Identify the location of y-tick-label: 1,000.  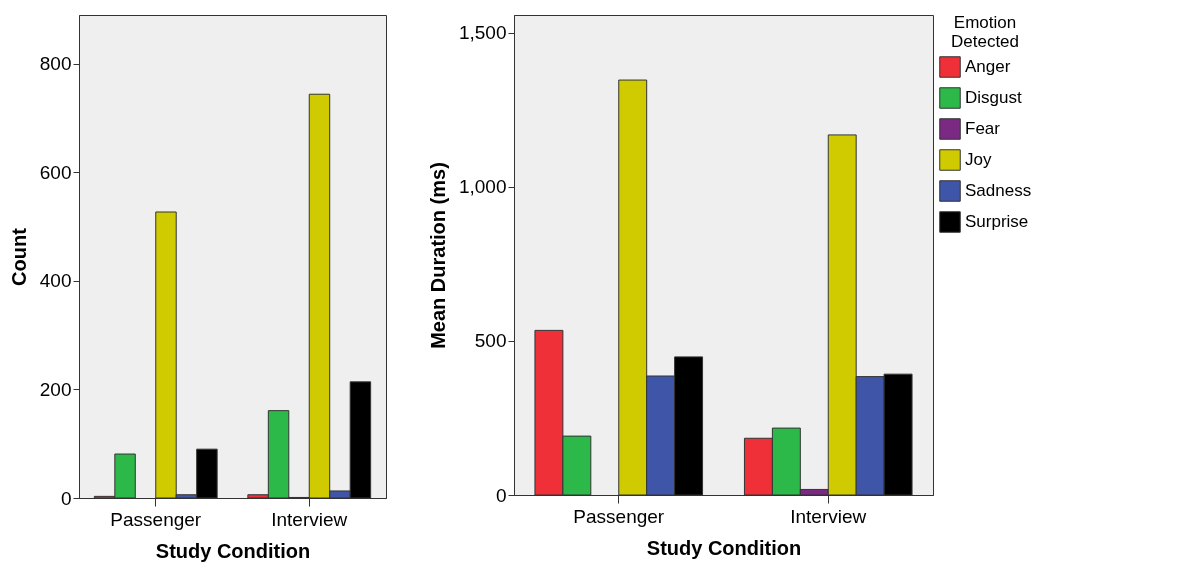
(482, 187).